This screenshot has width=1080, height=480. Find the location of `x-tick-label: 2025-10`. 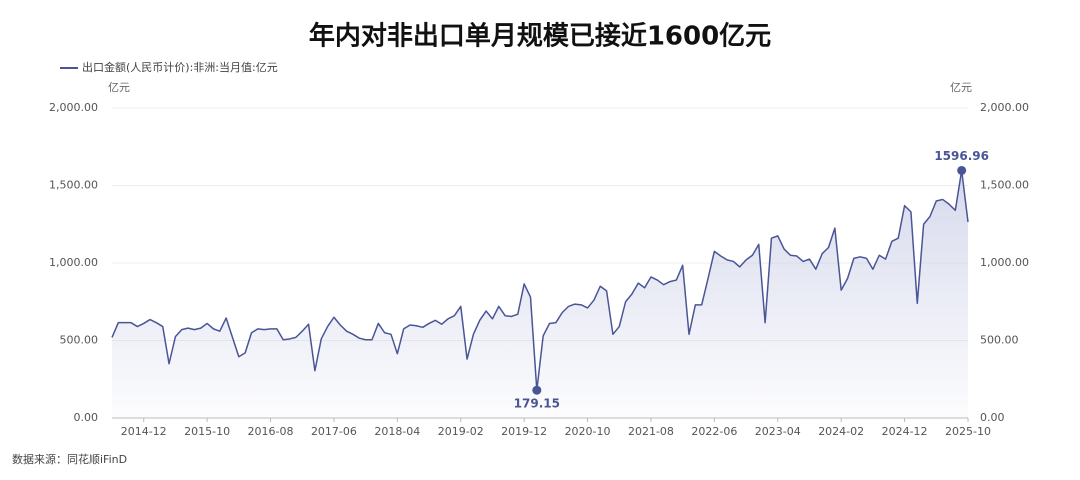

x-tick-label: 2025-10 is located at coordinates (968, 431).